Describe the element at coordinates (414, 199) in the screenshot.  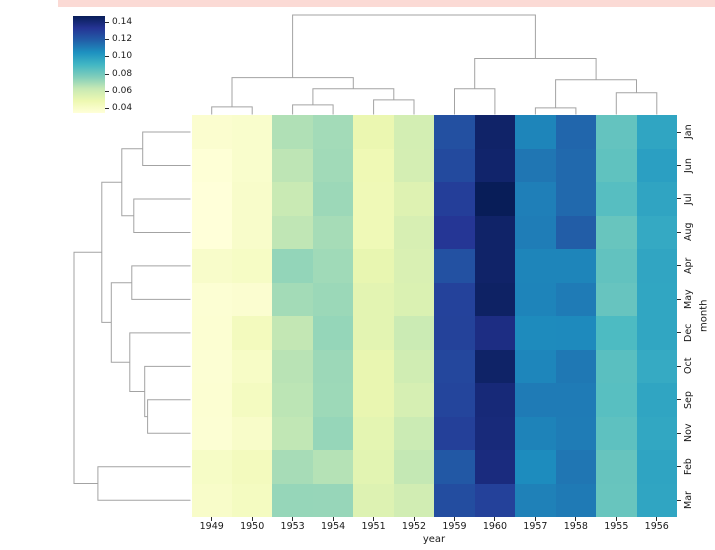
I see `heatmap-cell-Jul-1952` at that location.